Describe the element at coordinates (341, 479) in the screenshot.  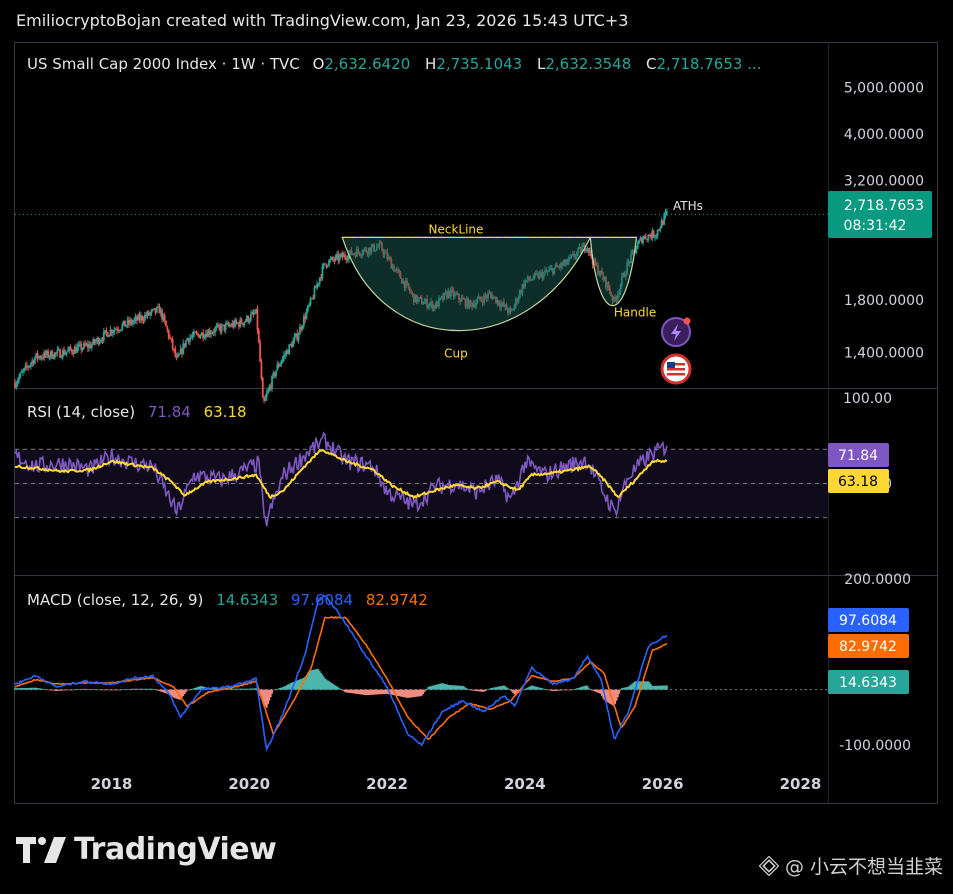
I see `rsi-line` at that location.